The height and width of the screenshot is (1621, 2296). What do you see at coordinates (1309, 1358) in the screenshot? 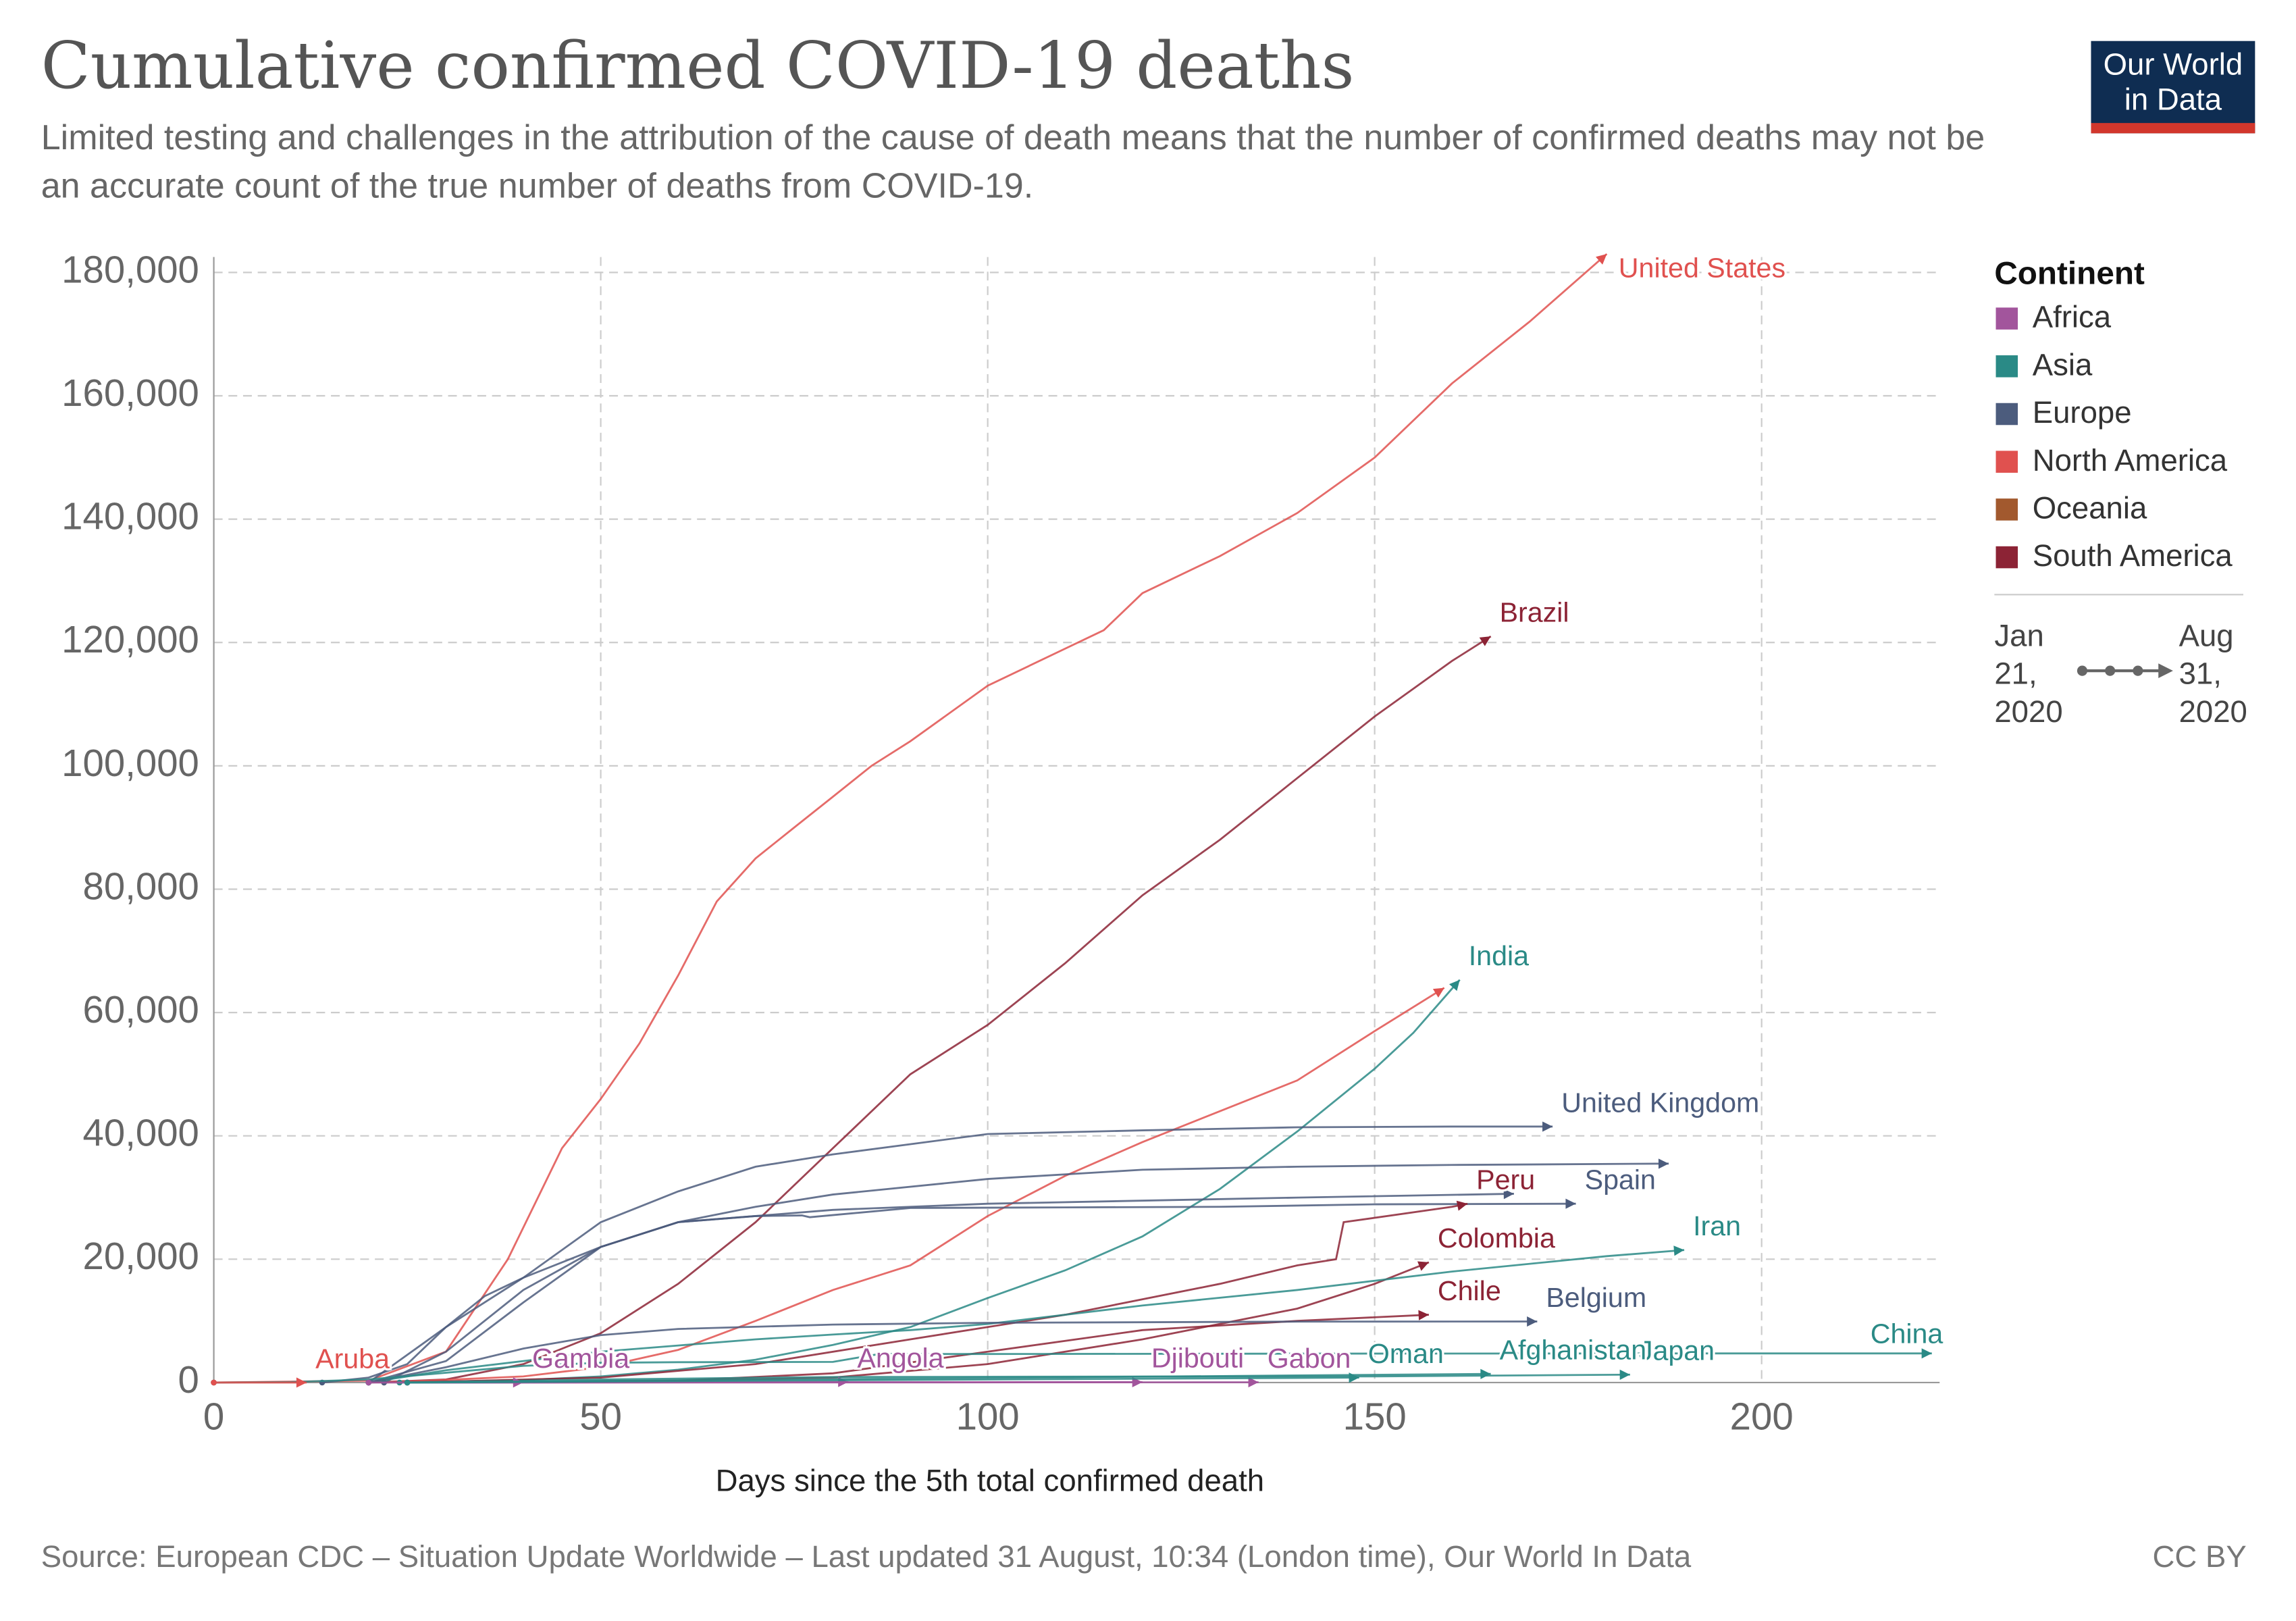
I see `series-label: Gabon` at bounding box center [1309, 1358].